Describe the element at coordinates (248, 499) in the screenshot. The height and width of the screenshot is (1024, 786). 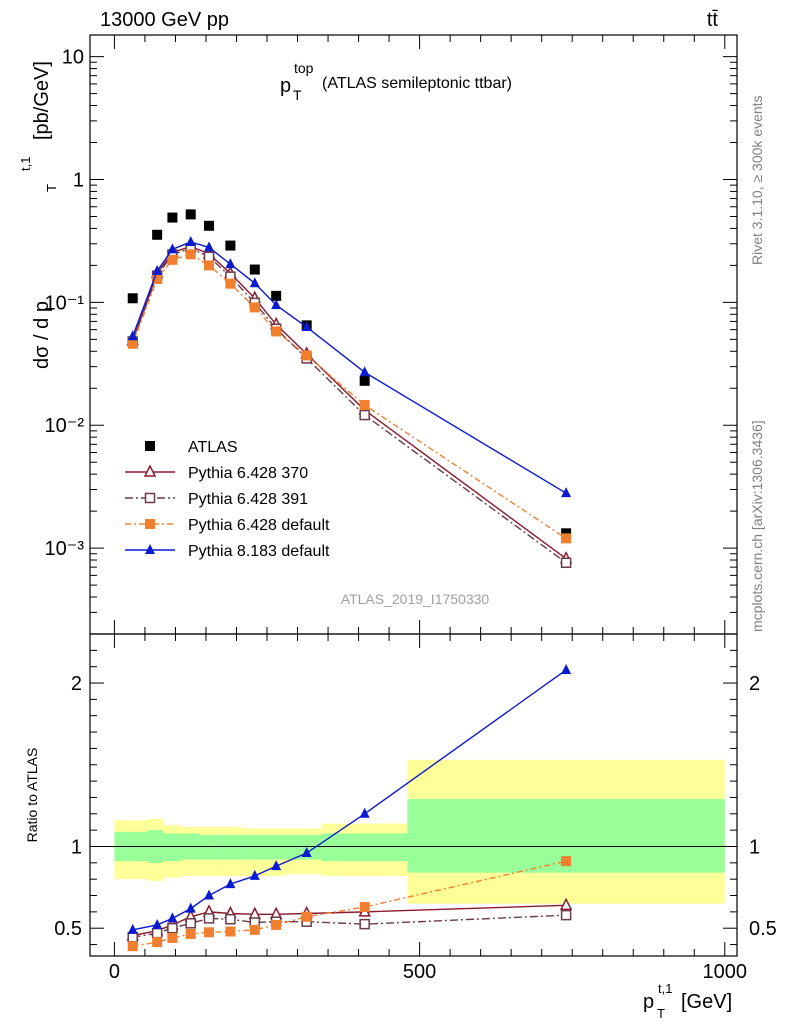
I see `legend-label-pythia-6-428-391: Pythia 6.428 391` at that location.